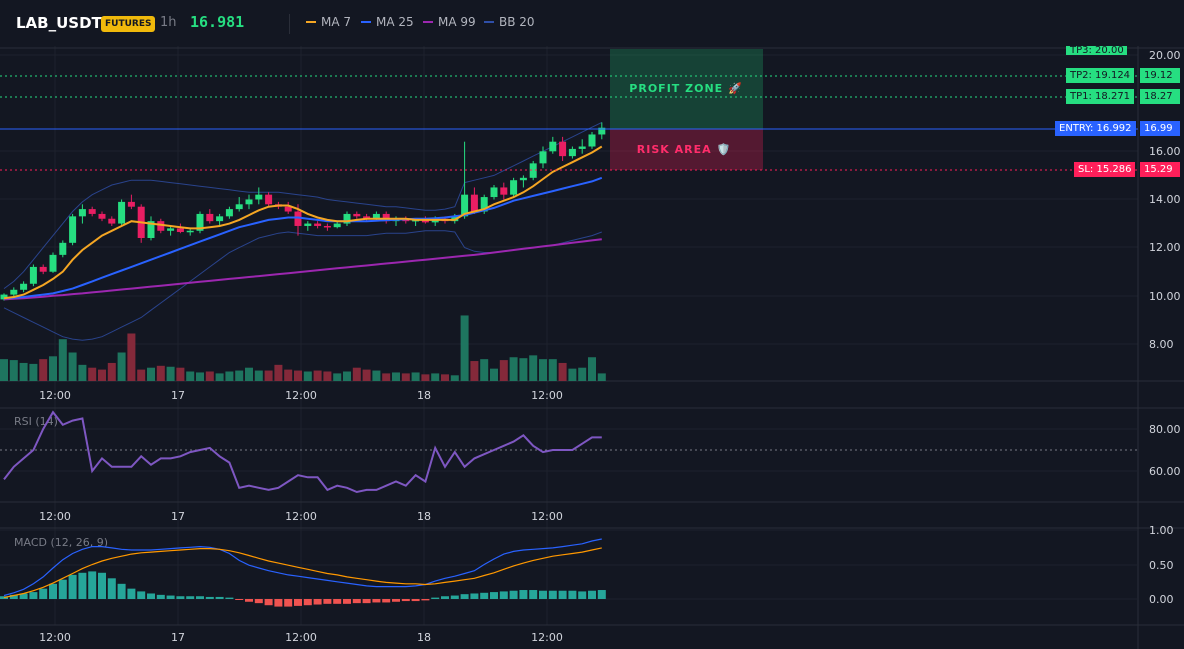 The image size is (1184, 649). I want to click on macd-series, so click(303, 572).